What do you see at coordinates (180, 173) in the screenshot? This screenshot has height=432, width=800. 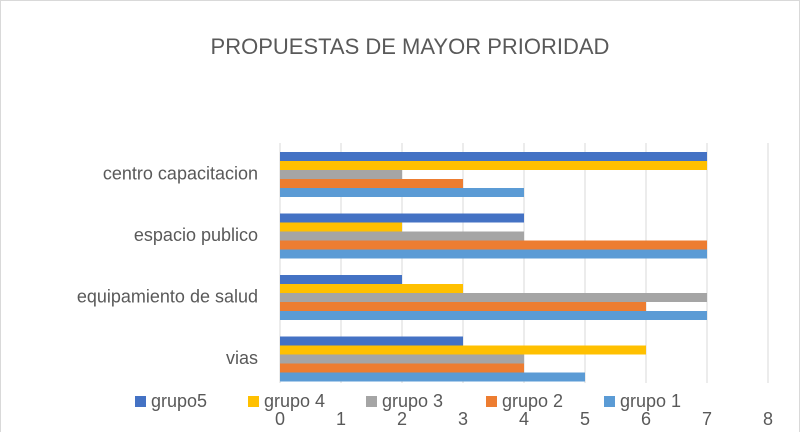 I see `y-tick-label: centro capacitacion` at bounding box center [180, 173].